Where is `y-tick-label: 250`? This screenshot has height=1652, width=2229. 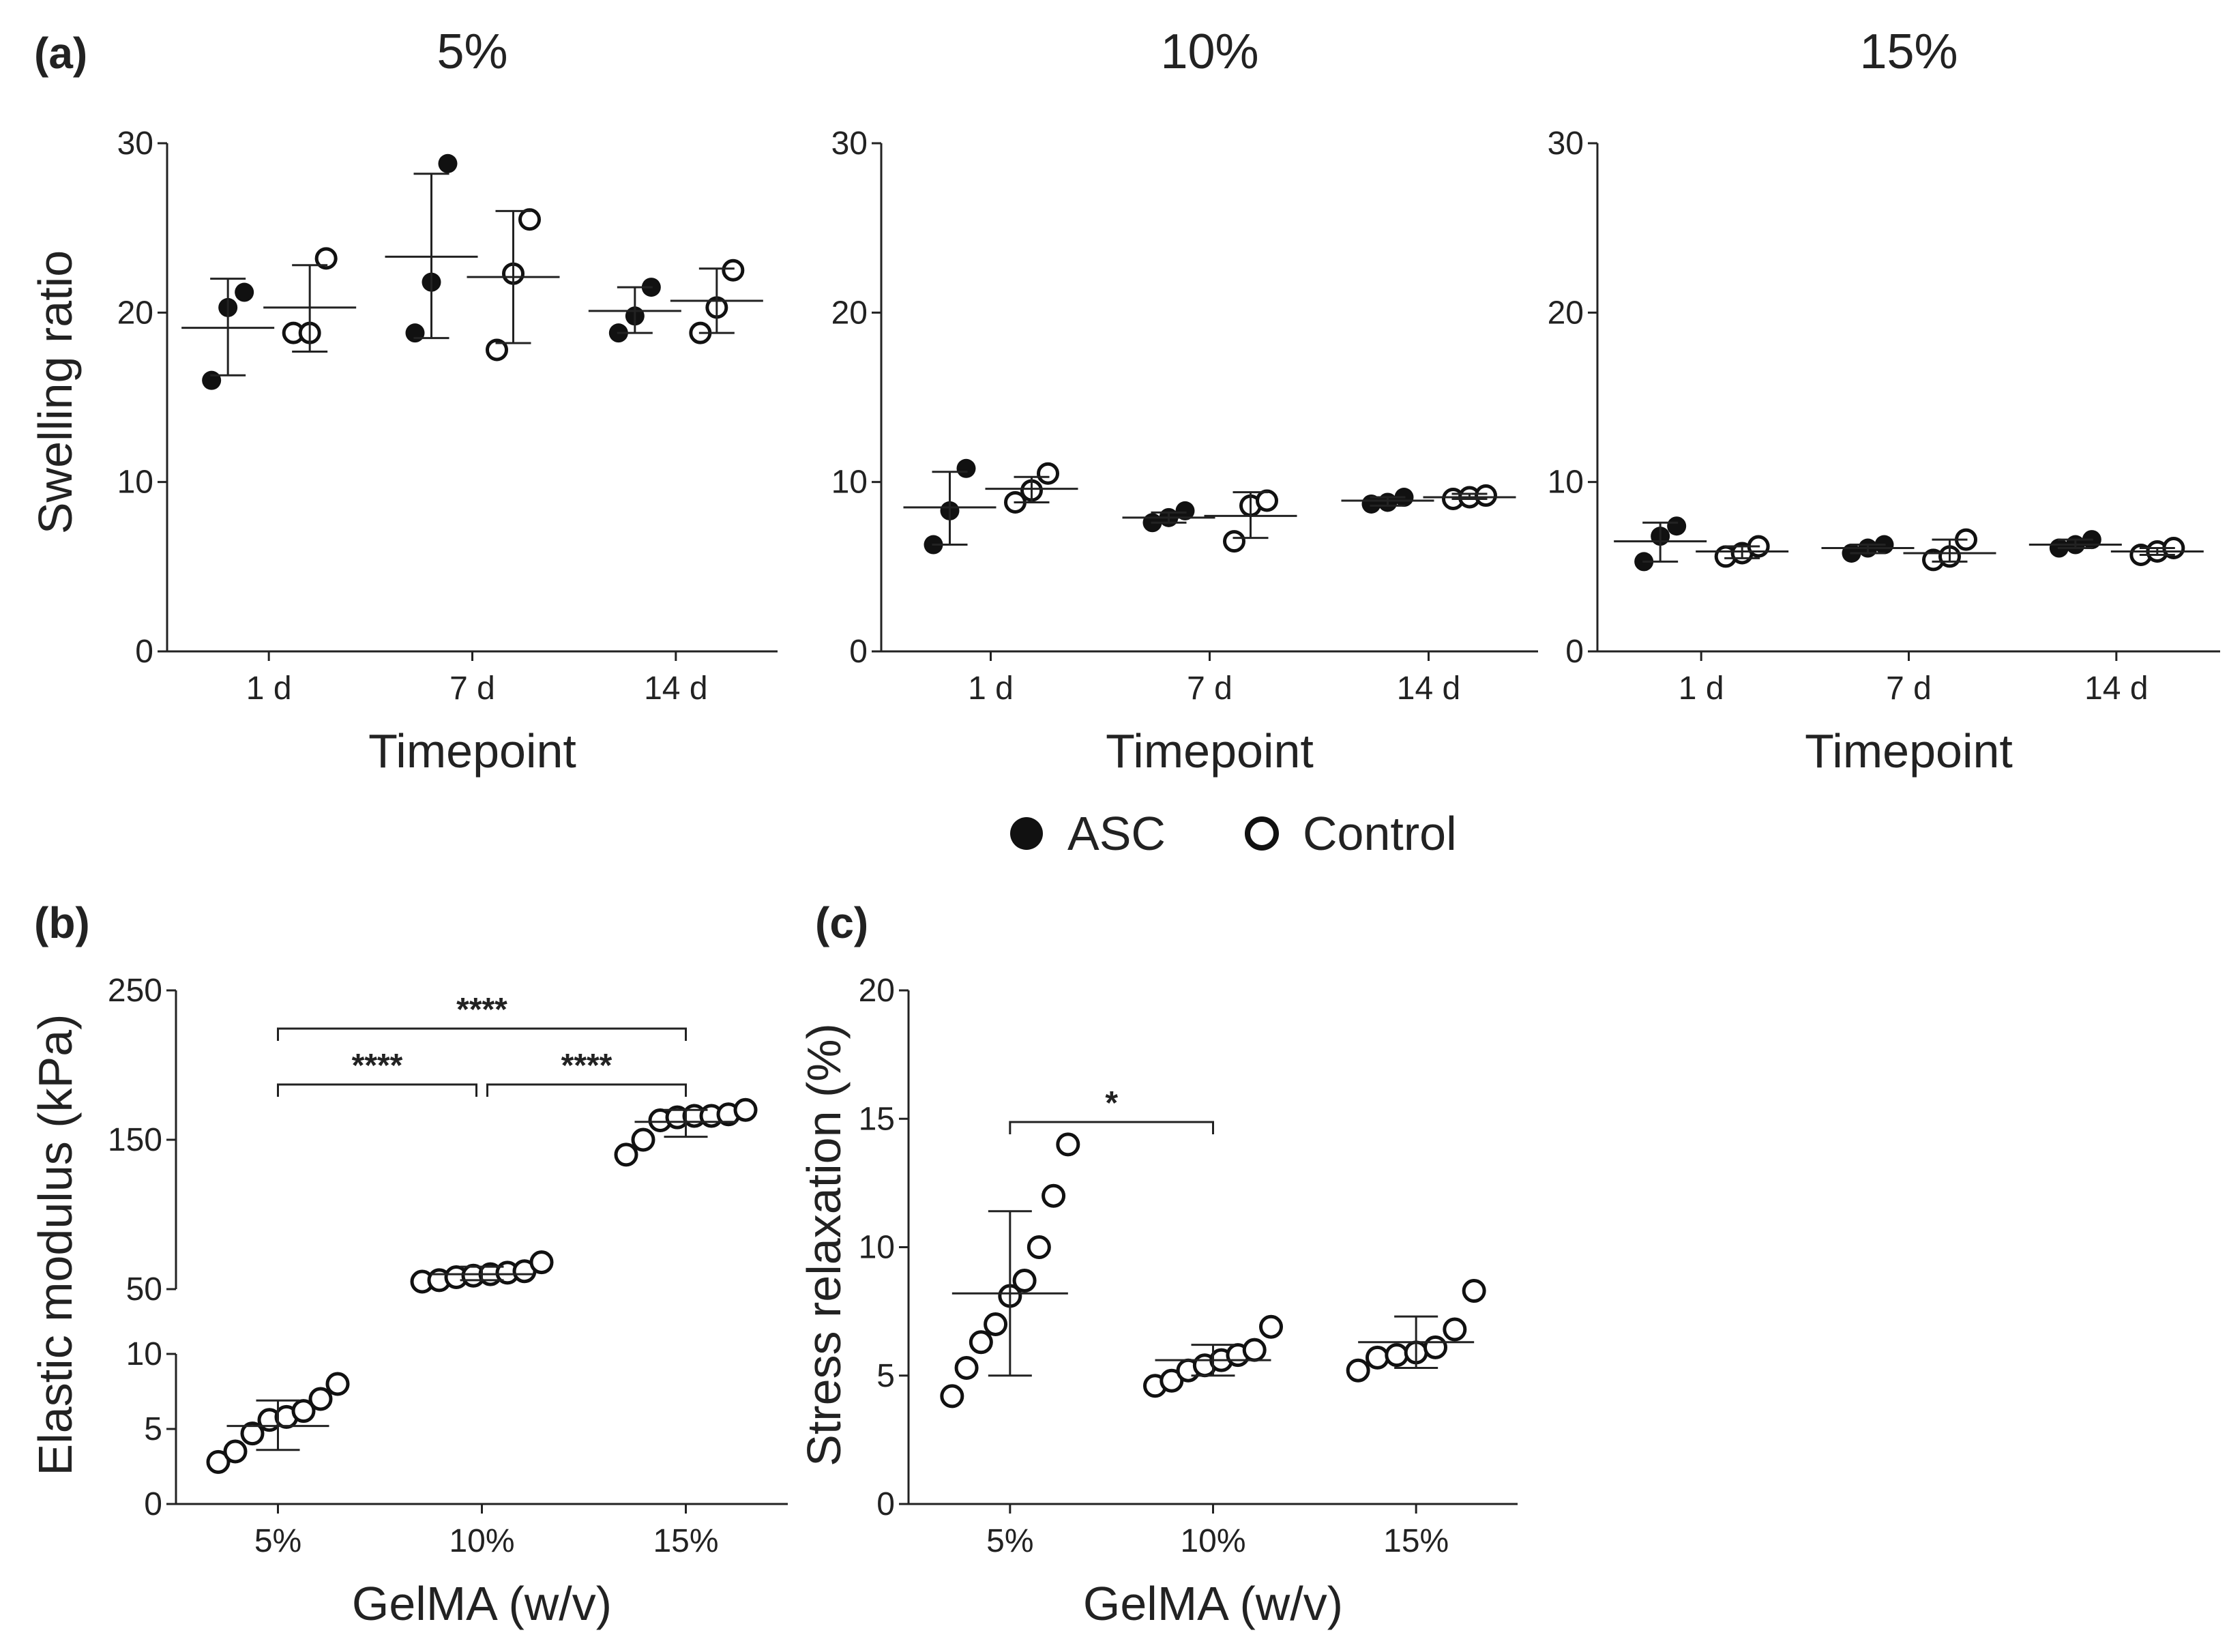 y-tick-label: 250 is located at coordinates (135, 991).